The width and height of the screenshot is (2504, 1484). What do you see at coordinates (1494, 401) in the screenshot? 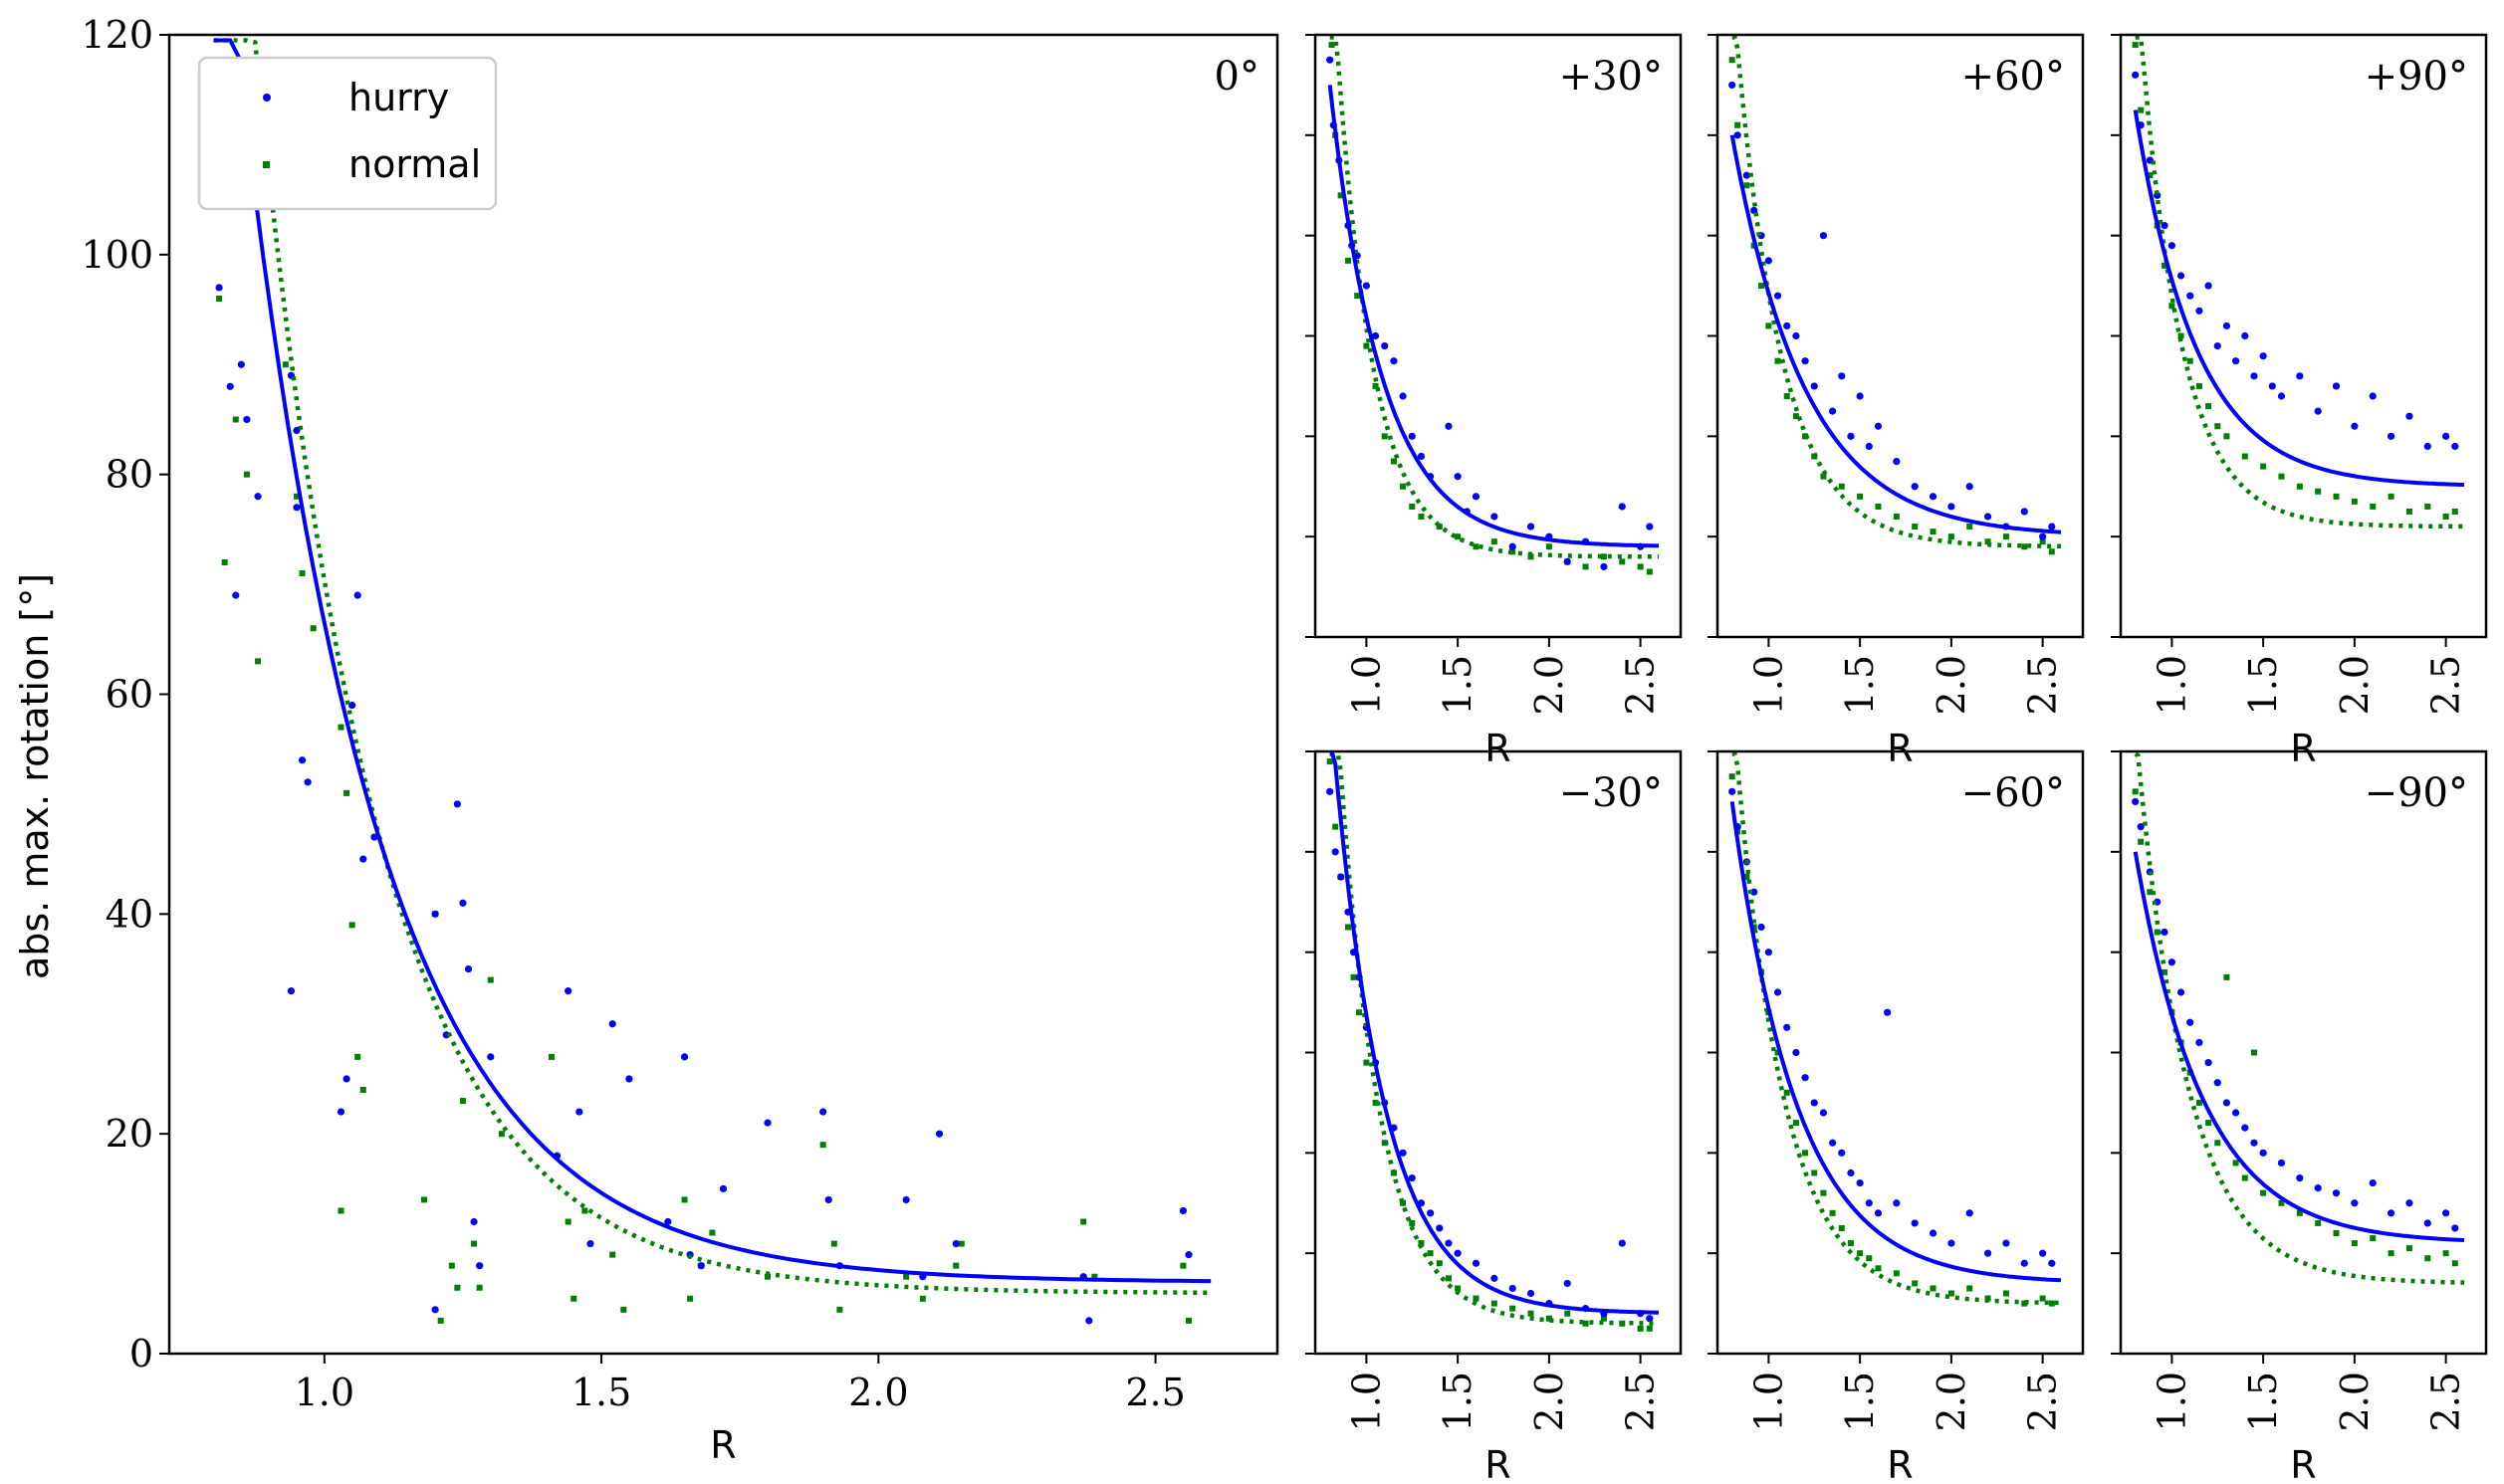
I see `panel-1: 1.0 1.5 2.0 2.5 R +30°` at bounding box center [1494, 401].